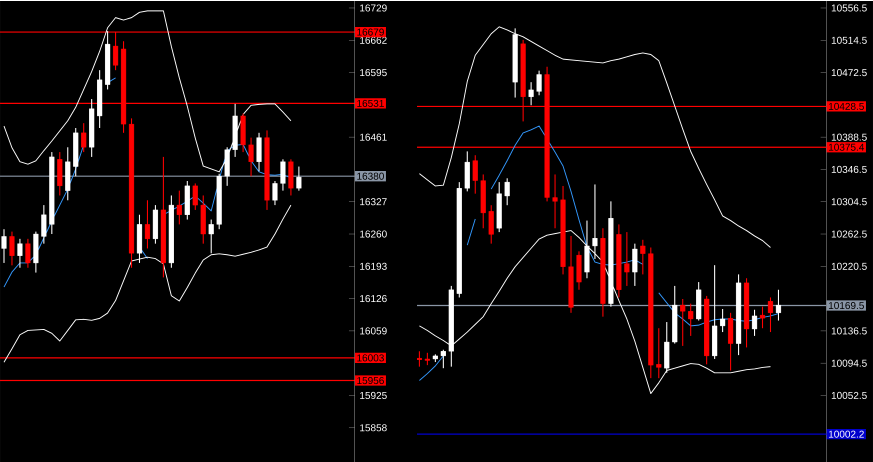 This screenshot has height=462, width=873. I want to click on y-tick-label: 16059, so click(373, 330).